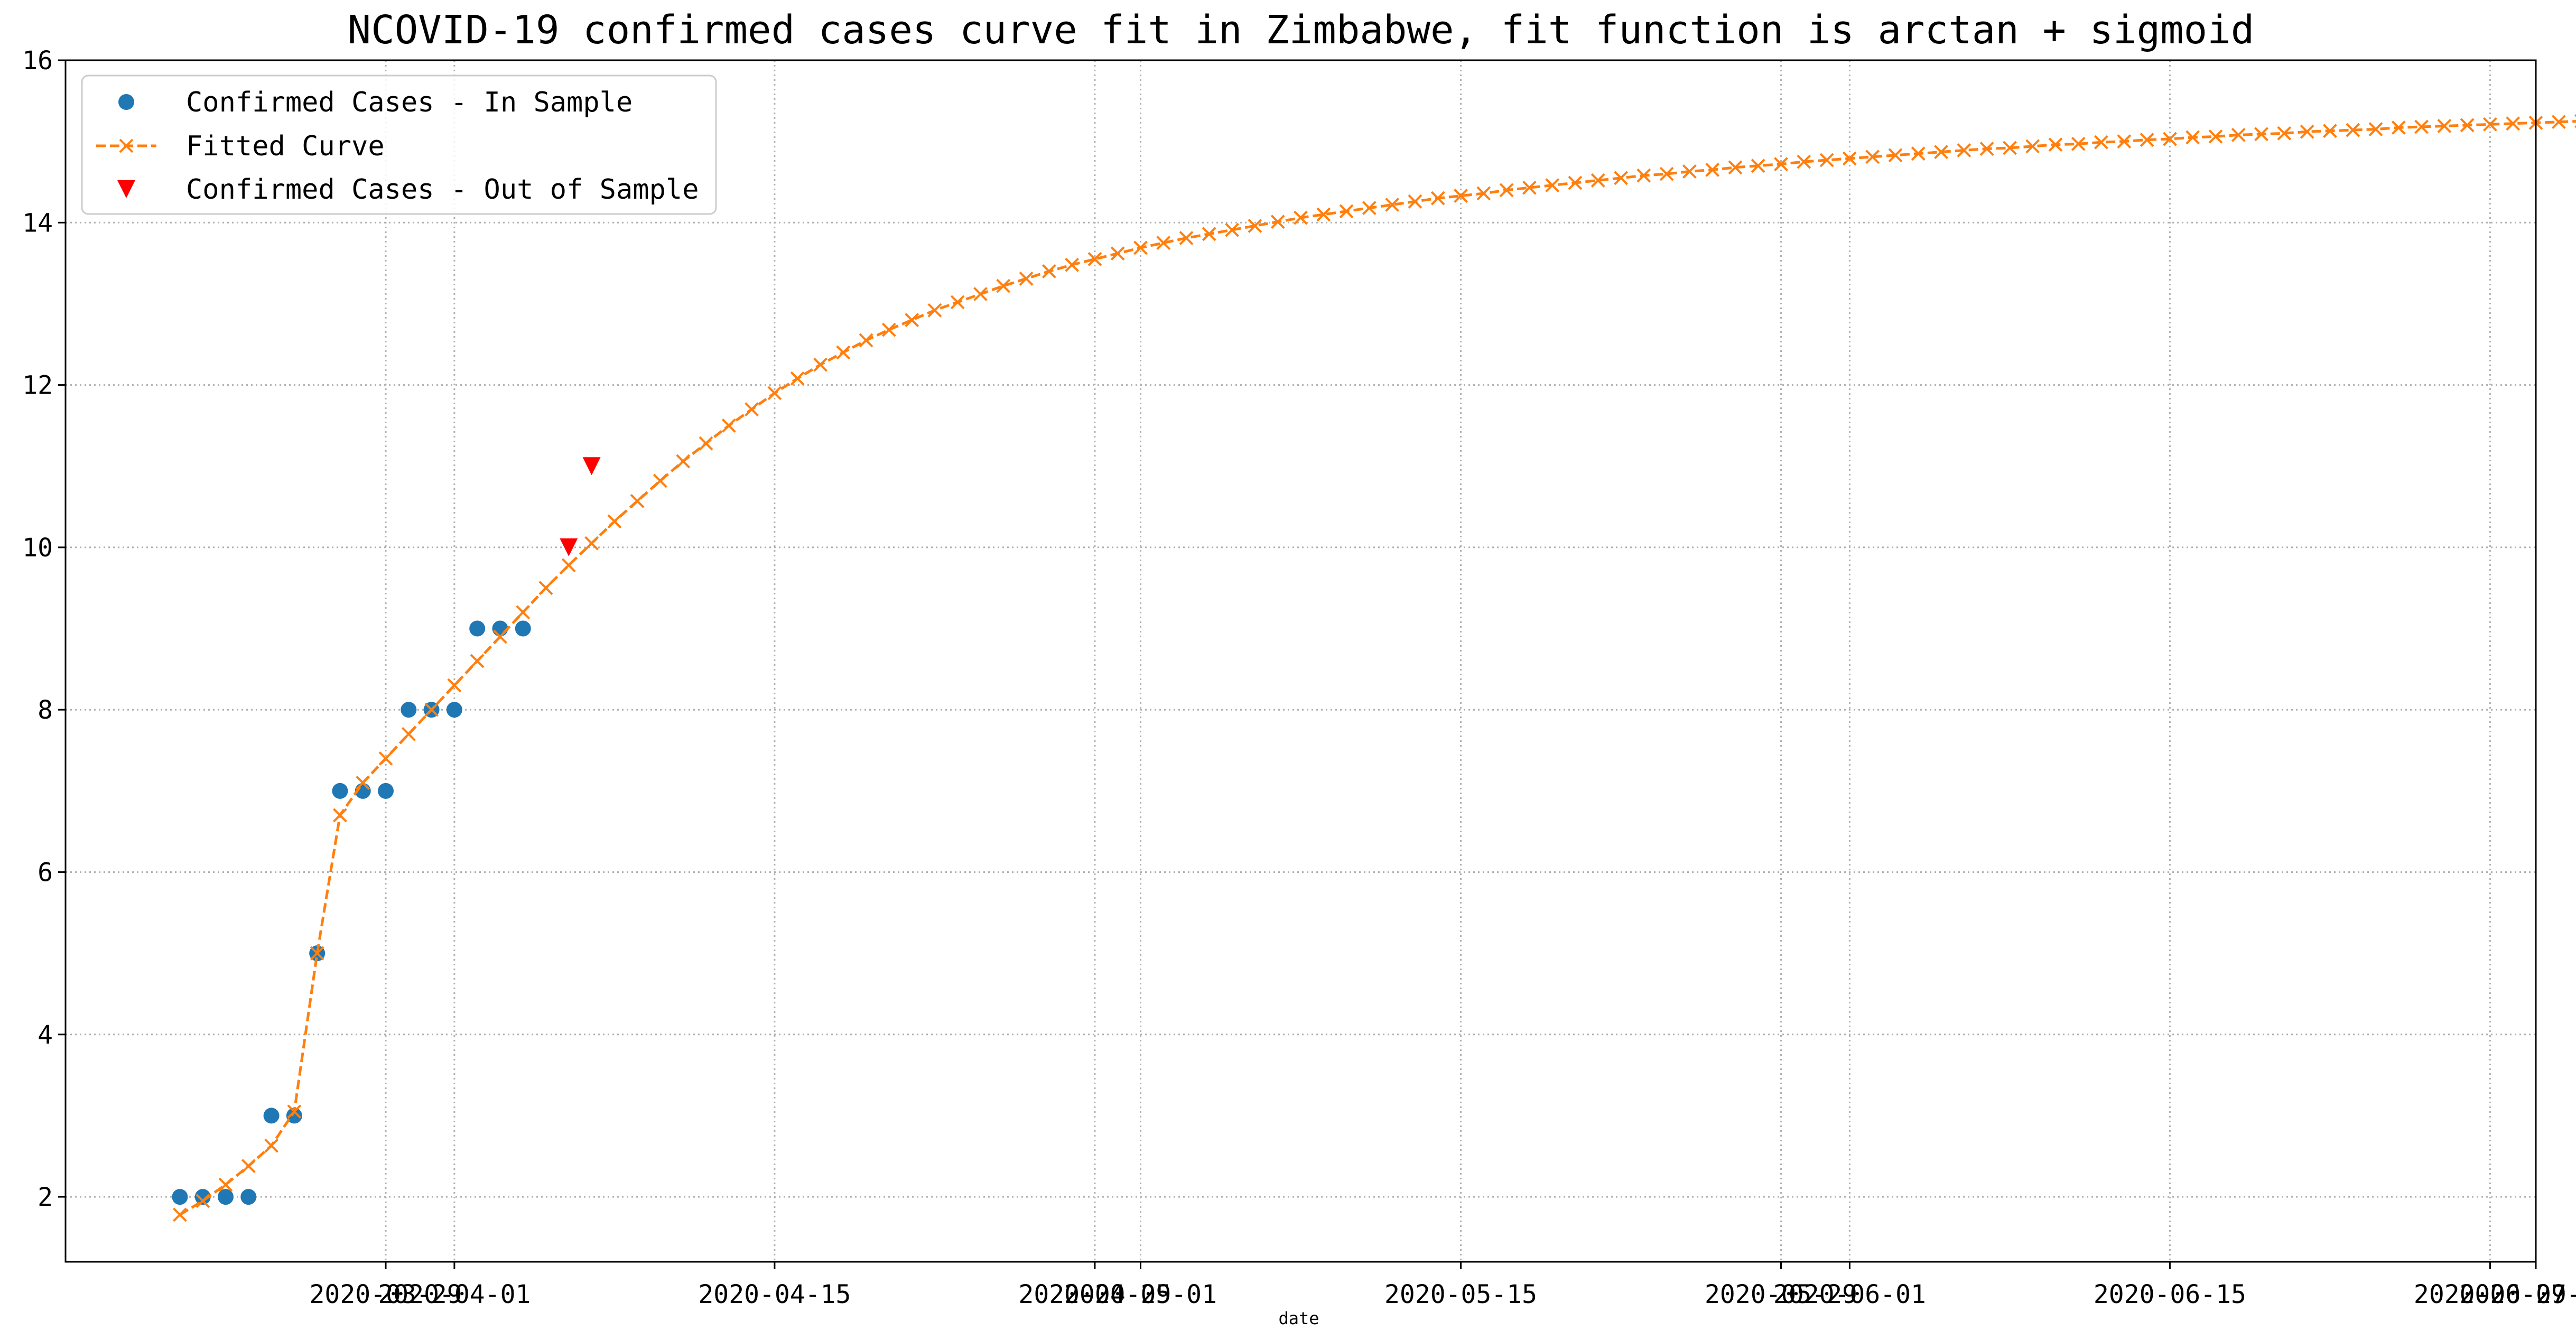  Describe the element at coordinates (2518, 1295) in the screenshot. I see `x-tick-label: 2020-07-01` at that location.